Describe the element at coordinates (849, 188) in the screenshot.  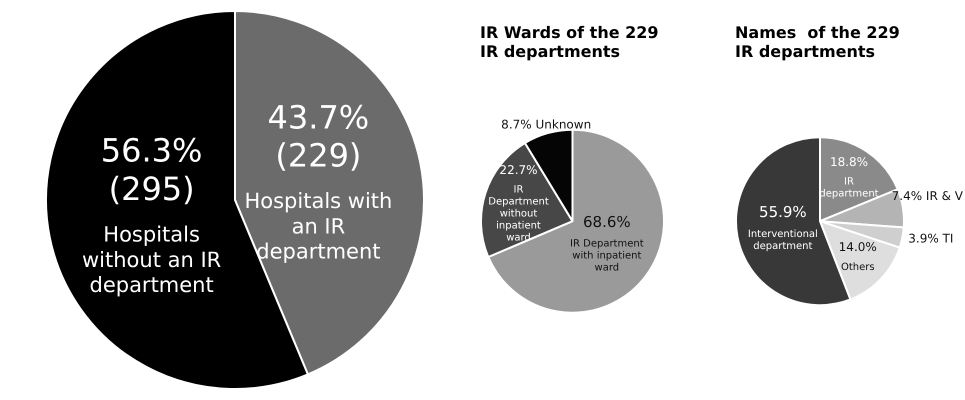
I see `slice-label: IR department` at that location.